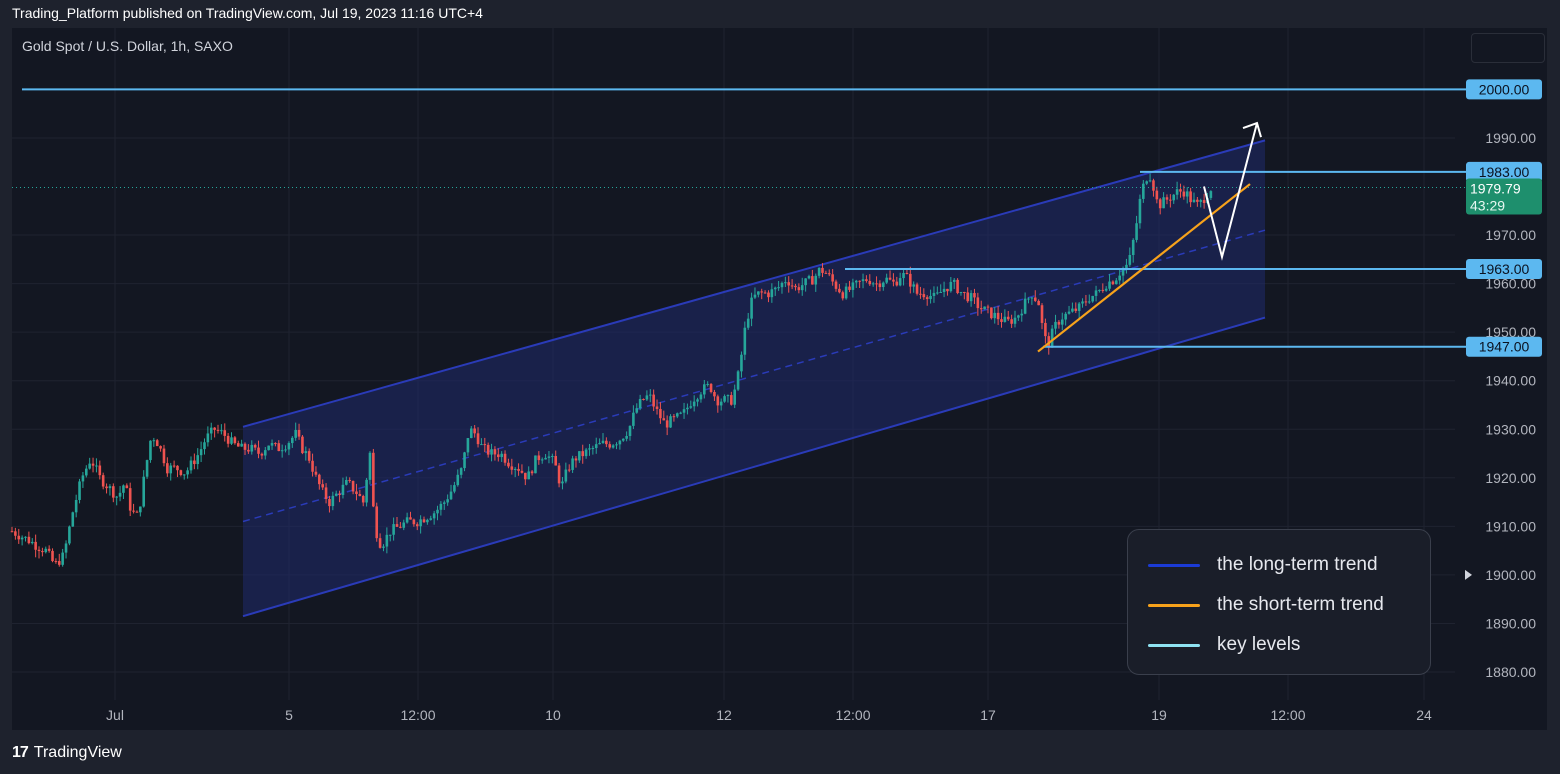 This screenshot has height=774, width=1560. What do you see at coordinates (1510, 526) in the screenshot?
I see `y-tick-label: 1910.00` at bounding box center [1510, 526].